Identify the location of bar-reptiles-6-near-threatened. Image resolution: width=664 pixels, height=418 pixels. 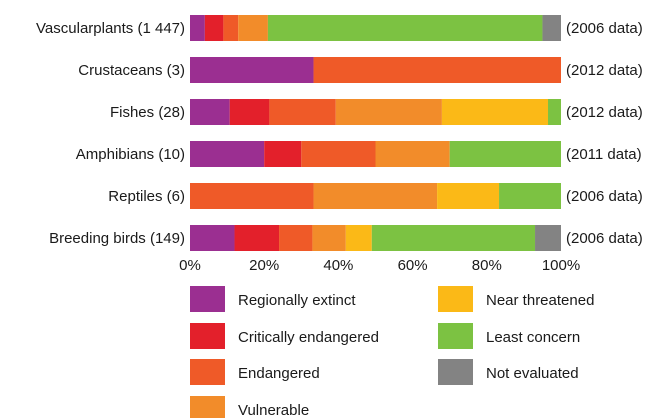
(468, 196).